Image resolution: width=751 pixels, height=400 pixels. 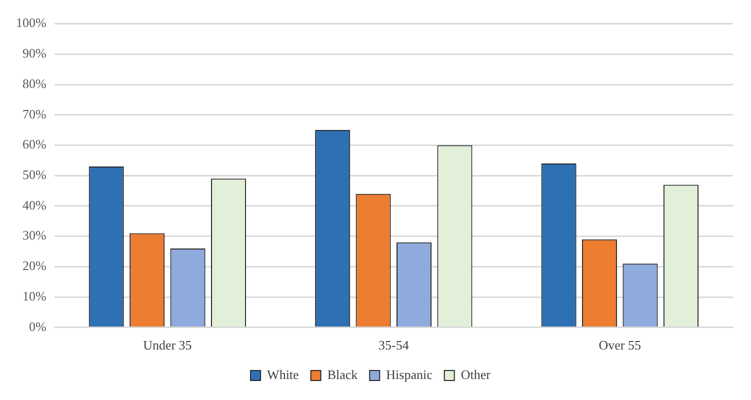 I want to click on y-tick-label: 10%, so click(x=34, y=296).